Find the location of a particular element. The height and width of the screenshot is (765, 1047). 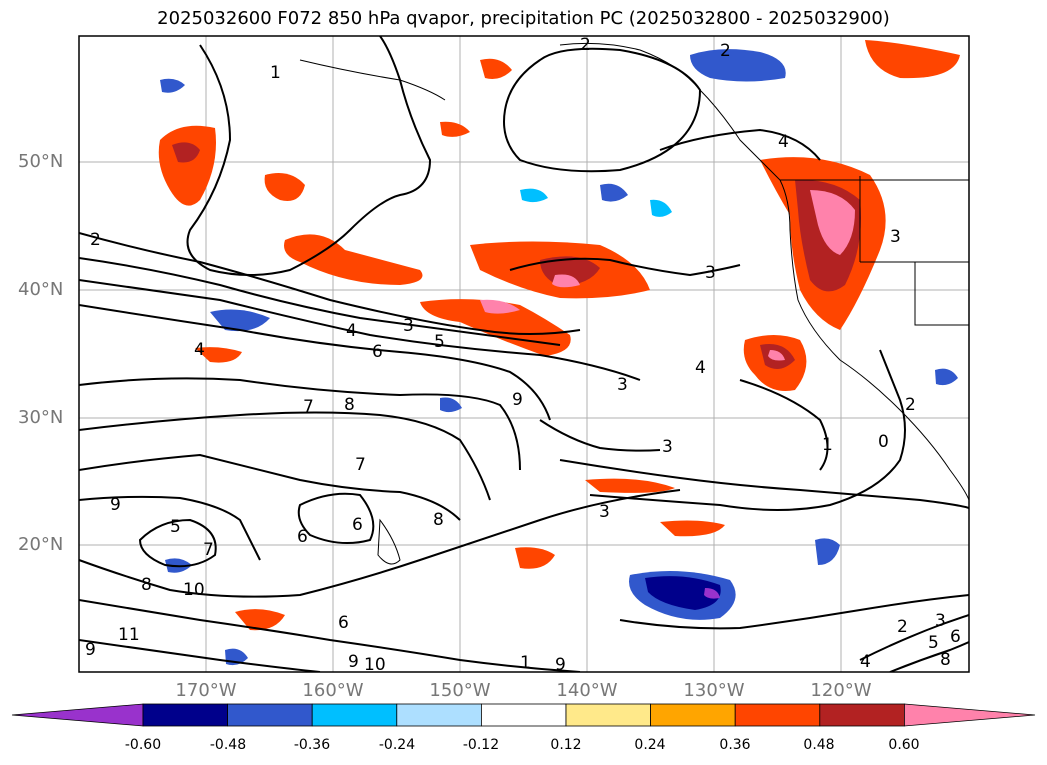

lat-label: 20°N is located at coordinates (41, 544).